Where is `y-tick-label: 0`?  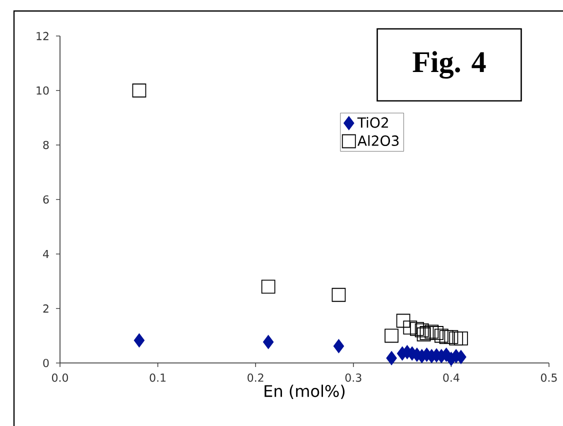 y-tick-label: 0 is located at coordinates (46, 363).